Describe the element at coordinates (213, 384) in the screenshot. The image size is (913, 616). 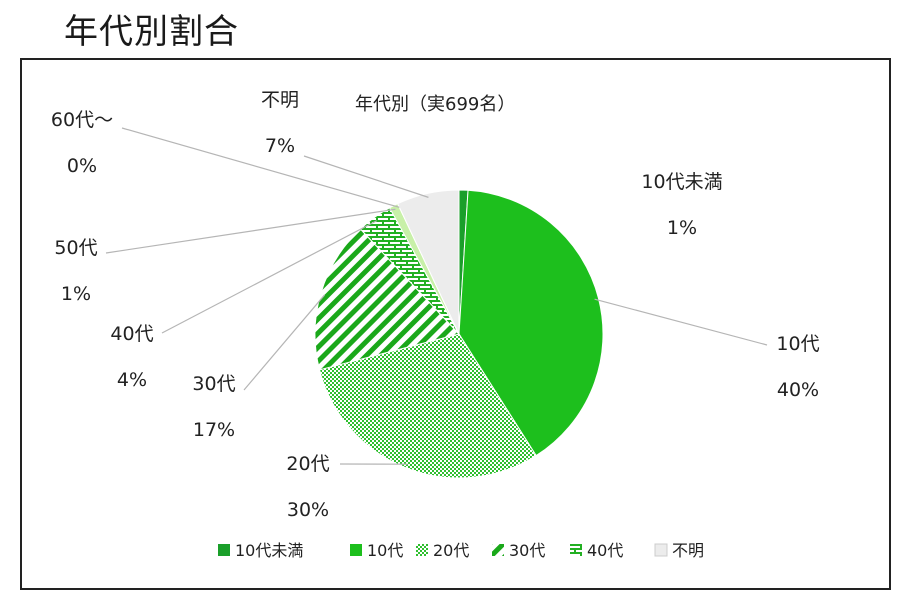
I see `slice-label-30: 30代` at that location.